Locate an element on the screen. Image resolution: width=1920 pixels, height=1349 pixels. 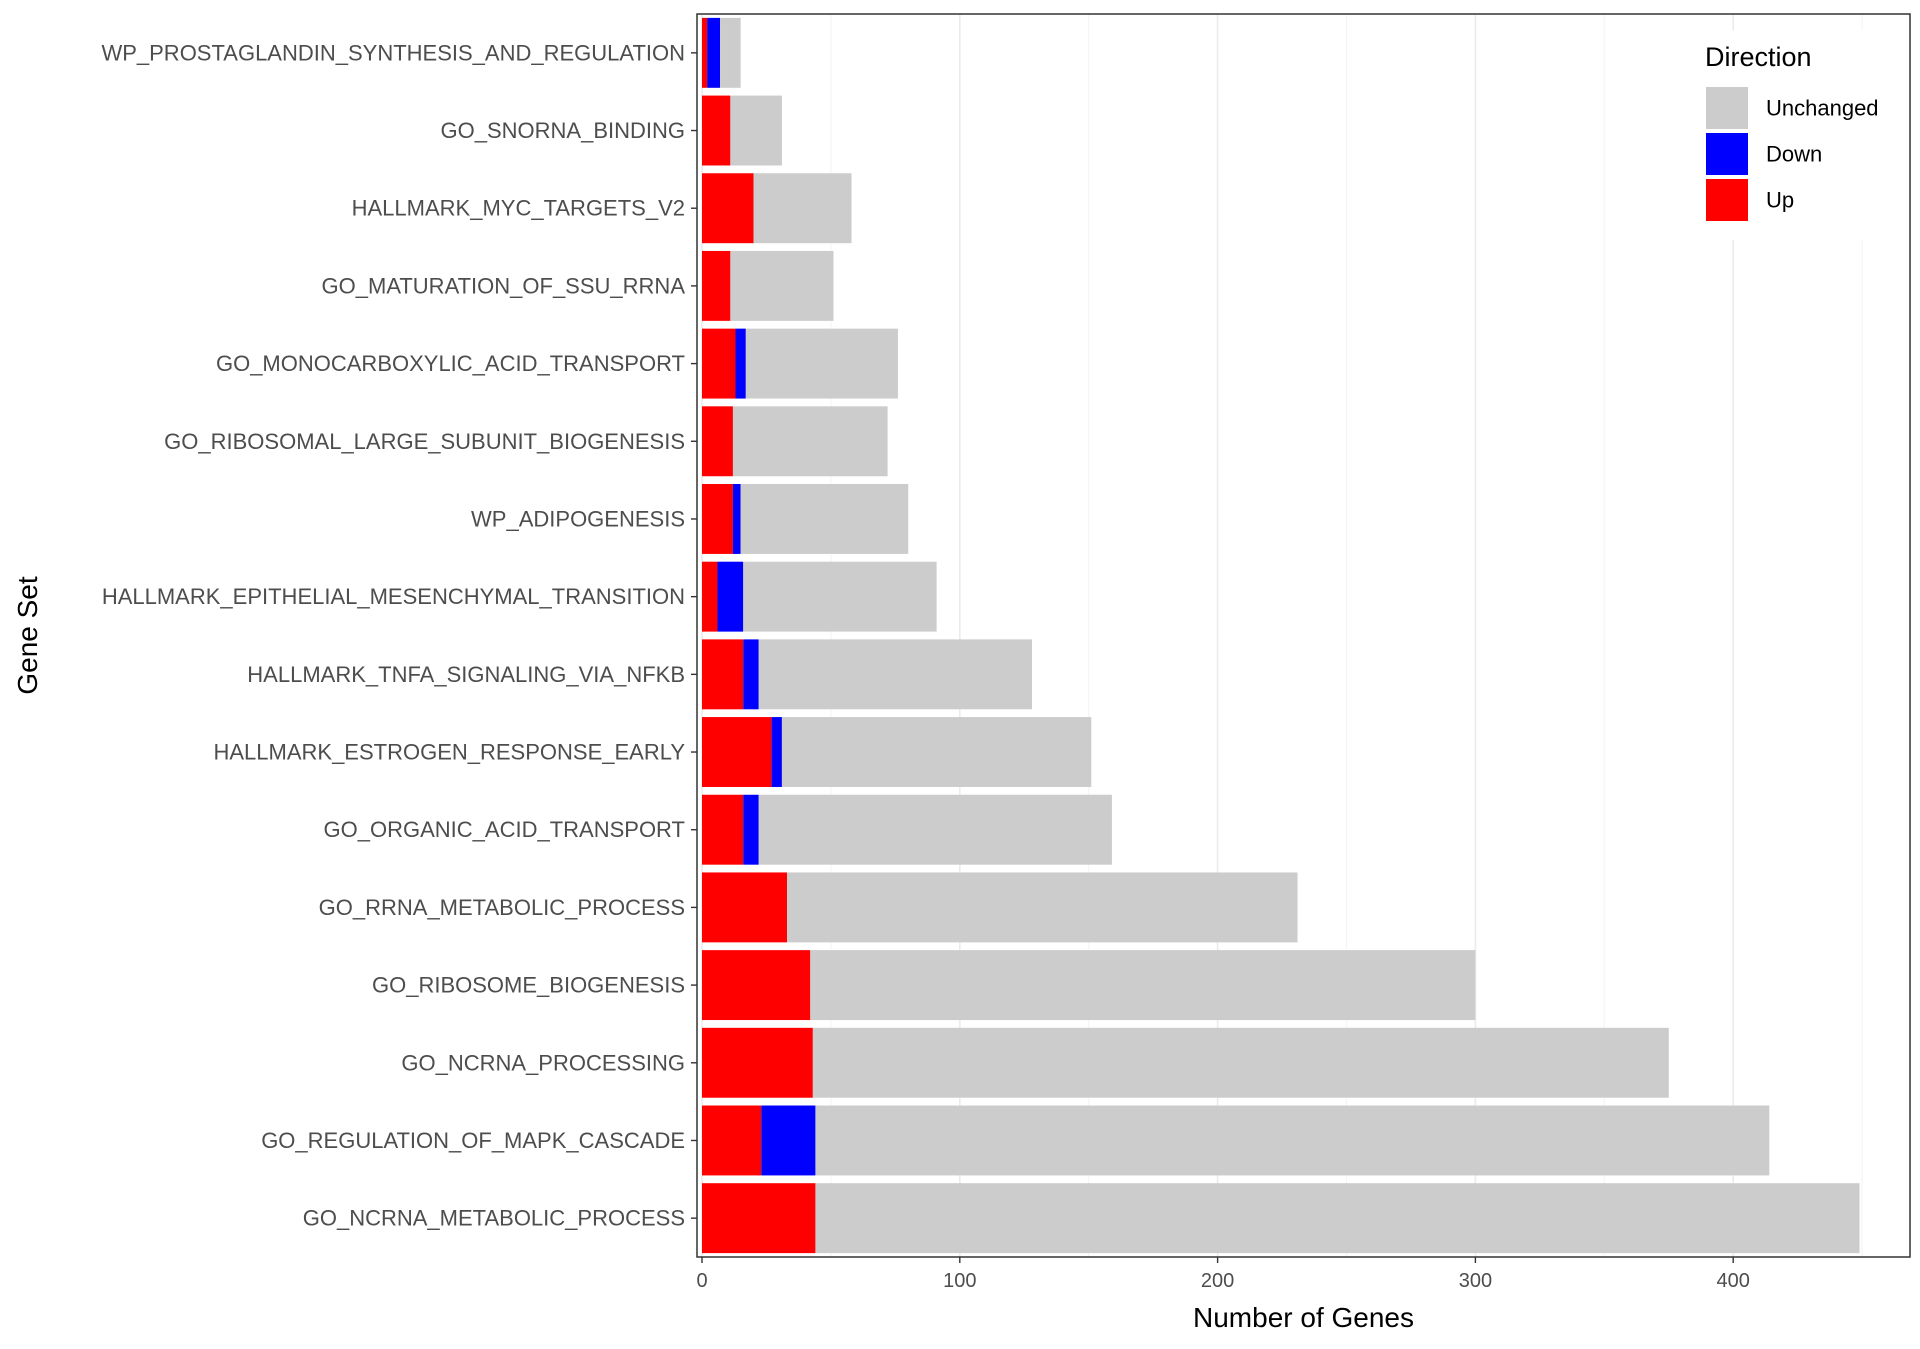
legend-items: Unchanged Down Up is located at coordinates (1792, 154).